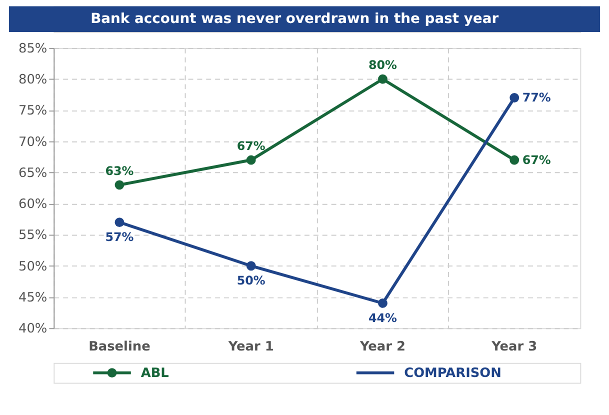 The width and height of the screenshot is (609, 415). What do you see at coordinates (294, 19) in the screenshot?
I see `chart-title: Bank account was never overdrawn in the past year` at bounding box center [294, 19].